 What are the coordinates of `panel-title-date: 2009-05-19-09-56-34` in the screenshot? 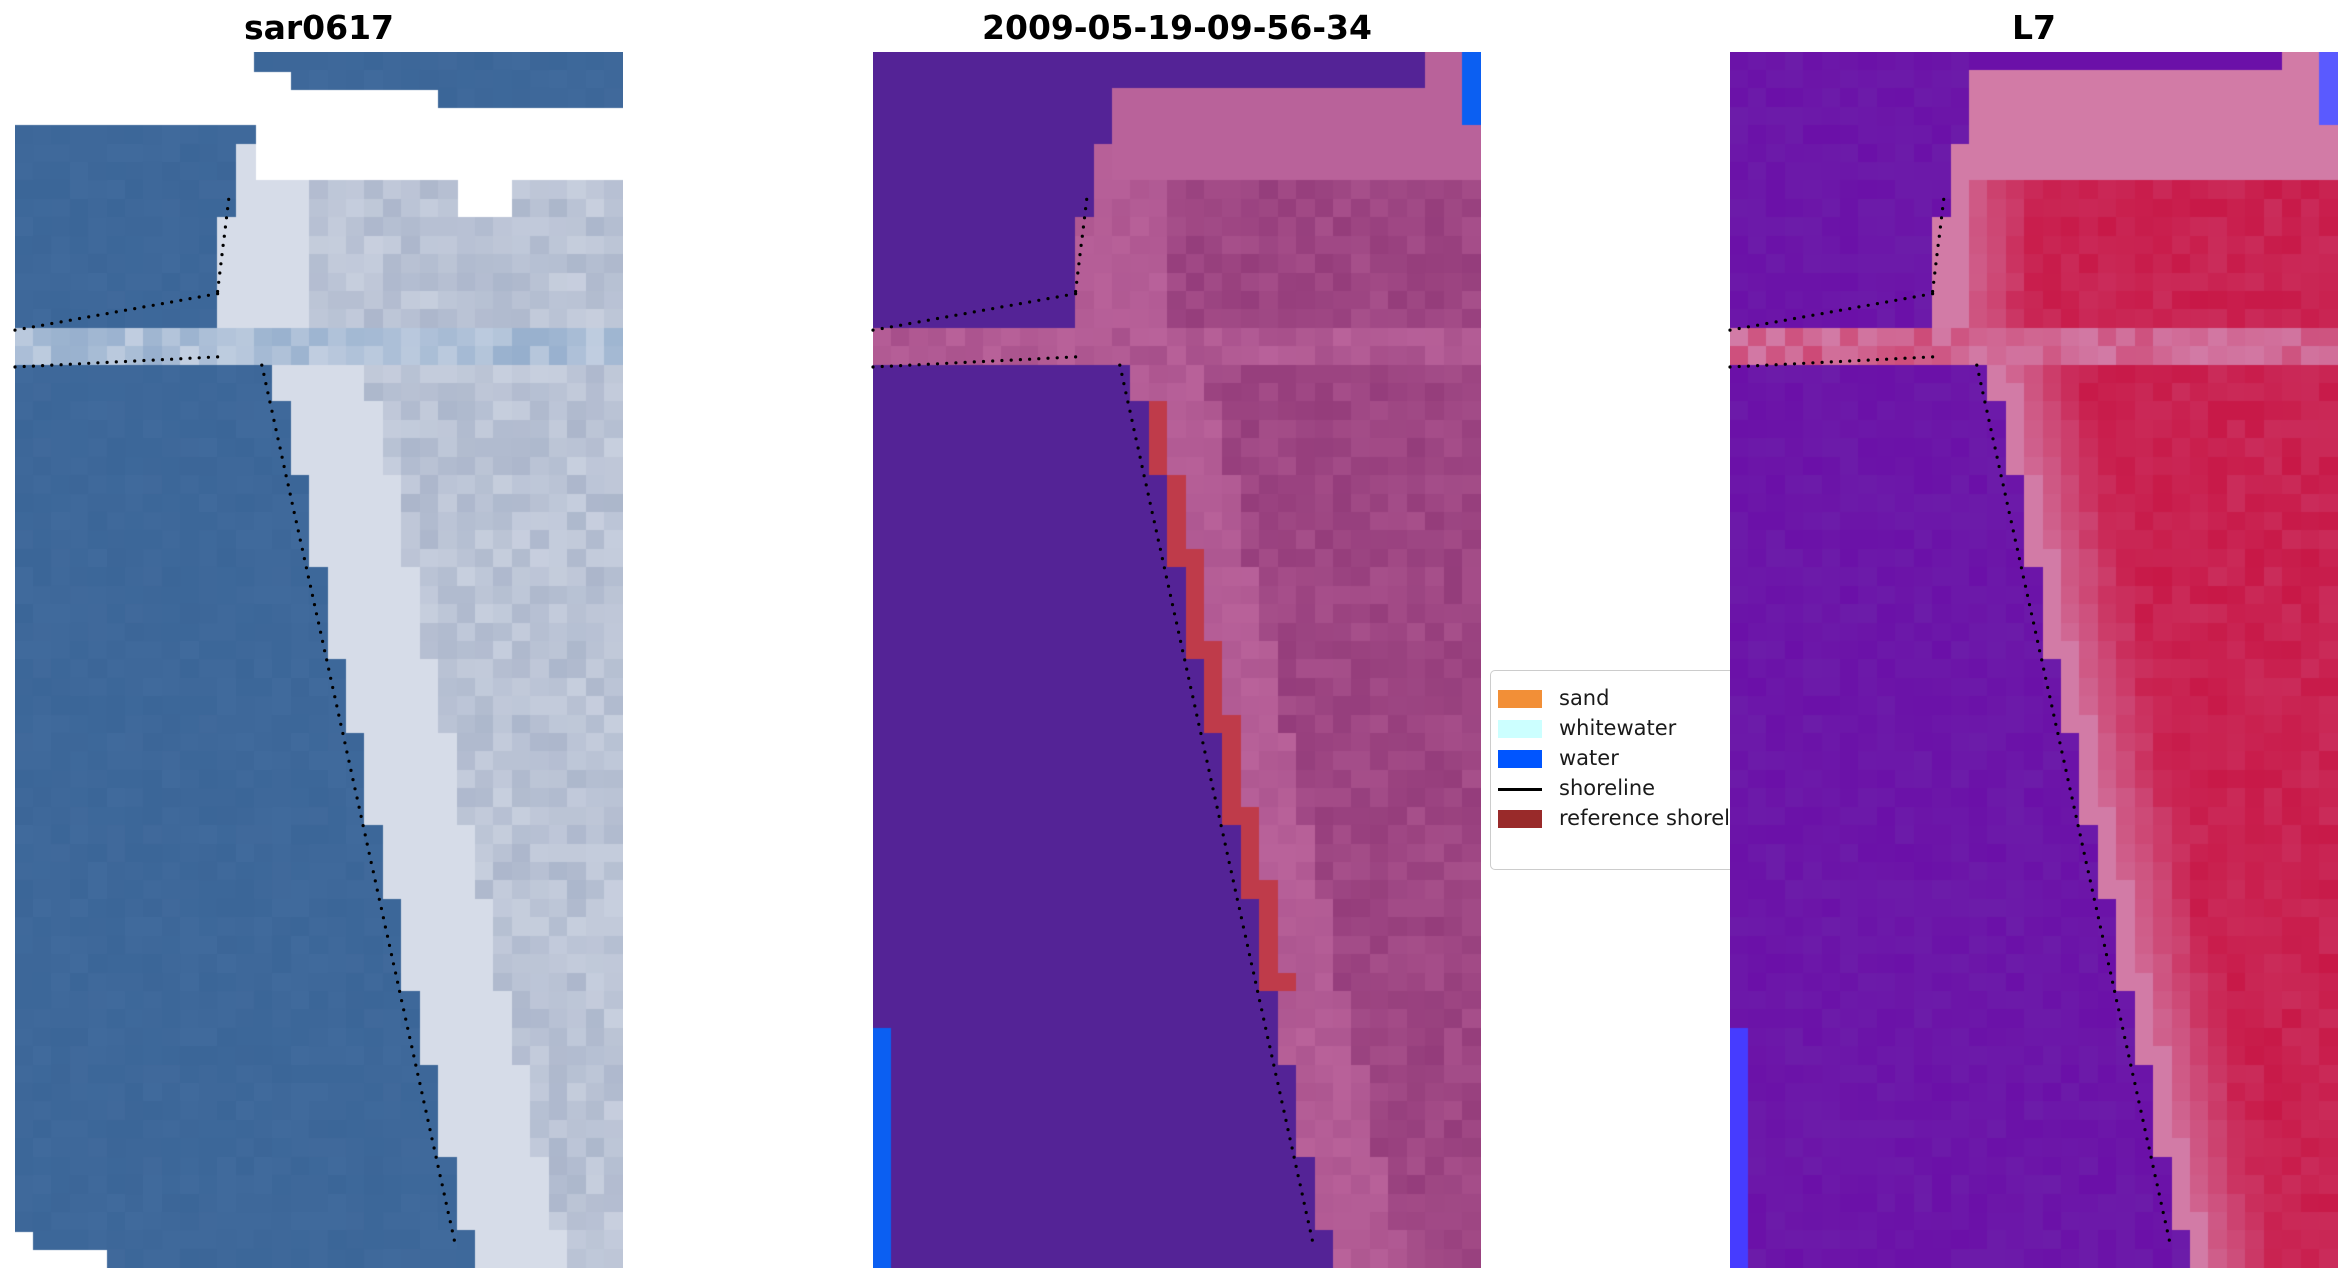 It's located at (1177, 27).